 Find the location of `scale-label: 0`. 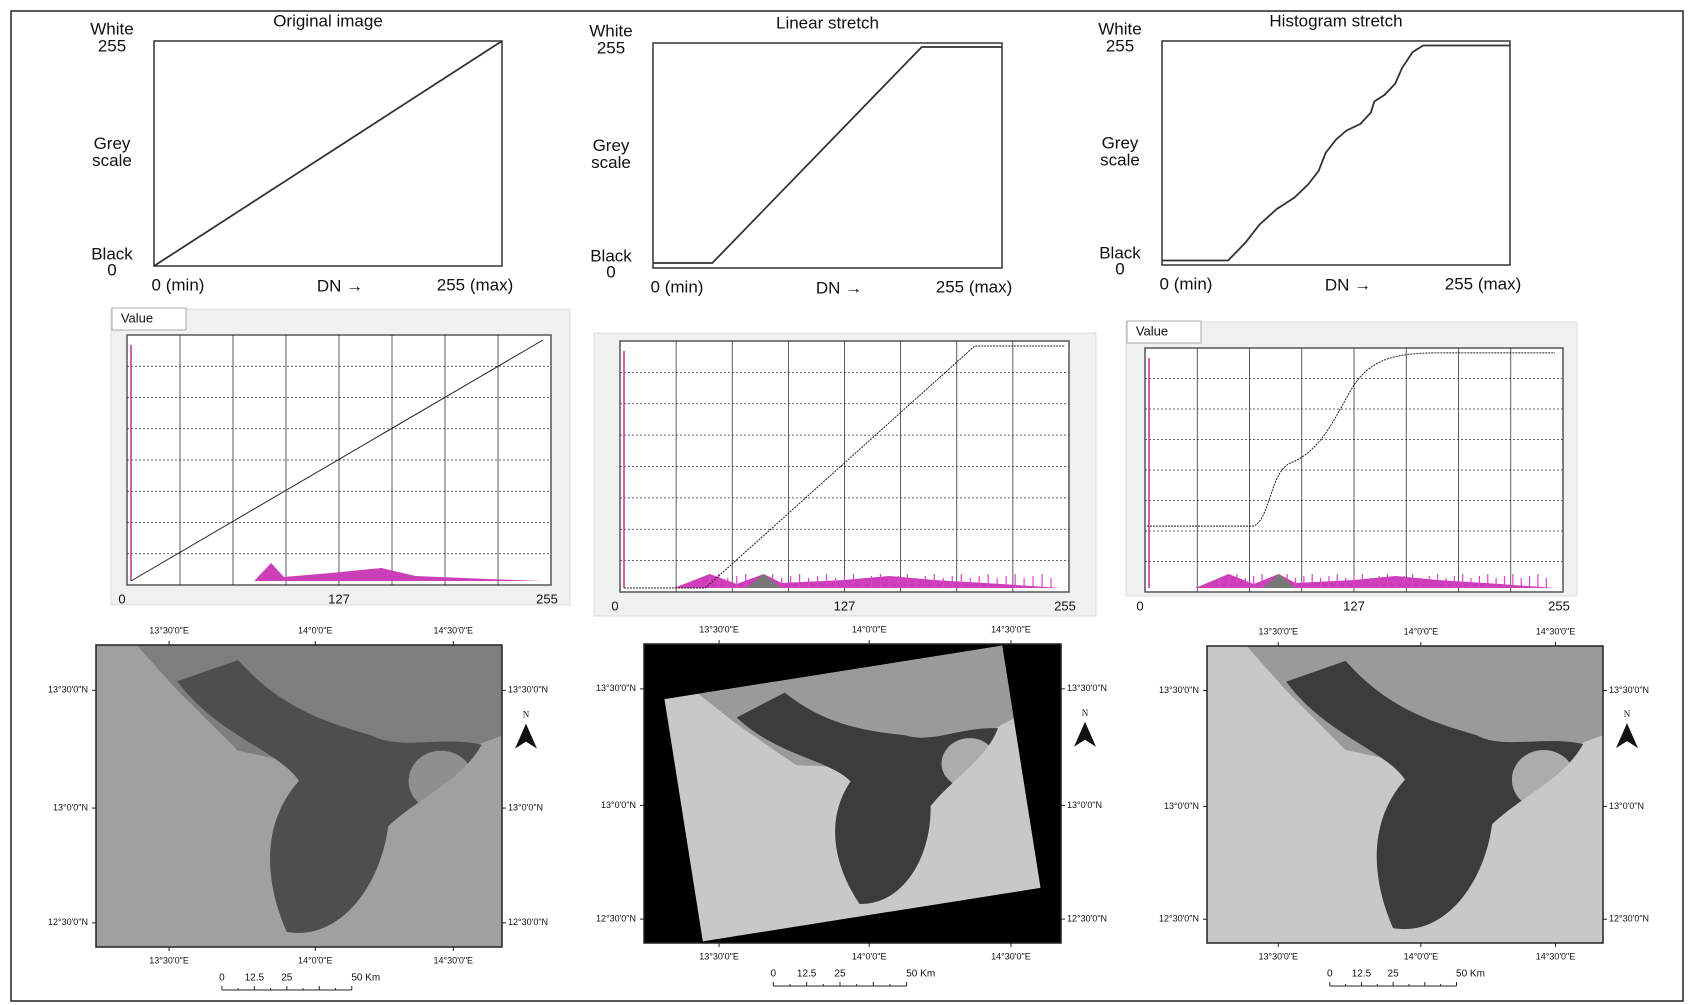

scale-label: 0 is located at coordinates (1330, 974).